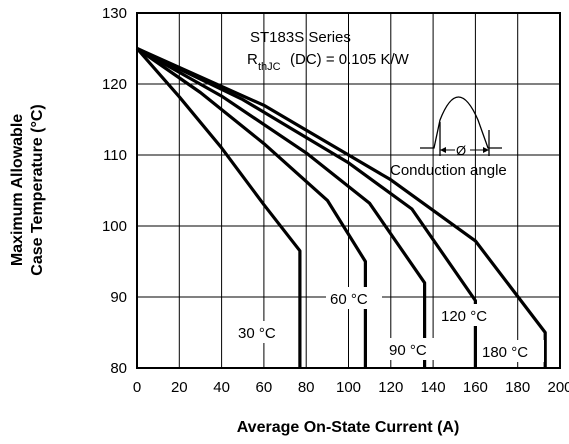 The image size is (569, 444). Describe the element at coordinates (118, 297) in the screenshot. I see `y-tick-label: 90` at that location.